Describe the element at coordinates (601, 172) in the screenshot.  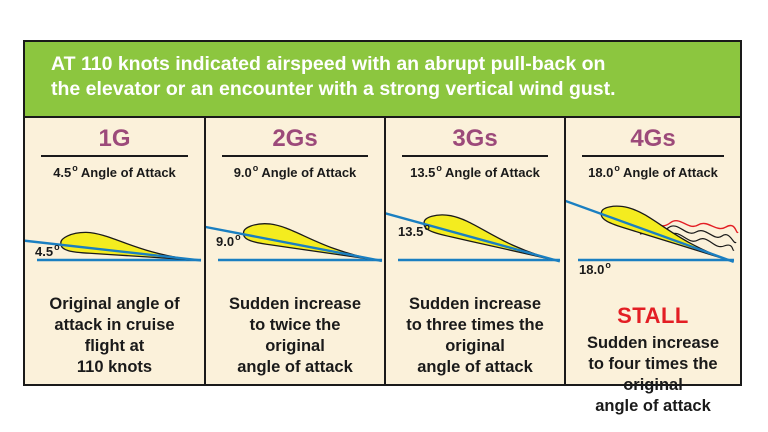
I see `aoa-value: 18.0` at that location.